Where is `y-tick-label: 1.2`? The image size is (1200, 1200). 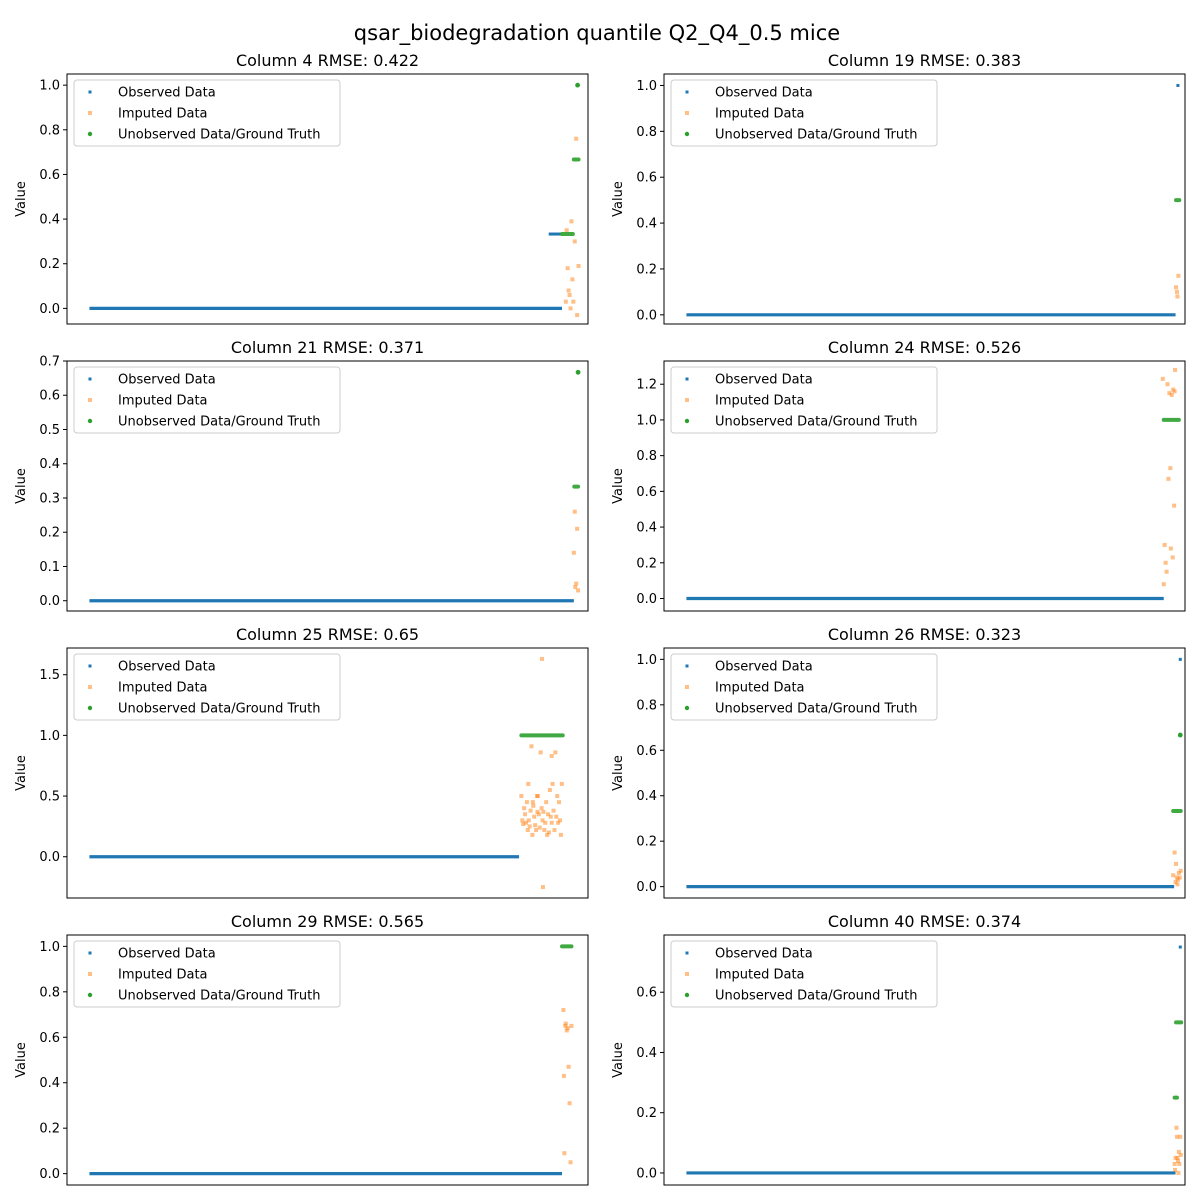
y-tick-label: 1.2 is located at coordinates (646, 385).